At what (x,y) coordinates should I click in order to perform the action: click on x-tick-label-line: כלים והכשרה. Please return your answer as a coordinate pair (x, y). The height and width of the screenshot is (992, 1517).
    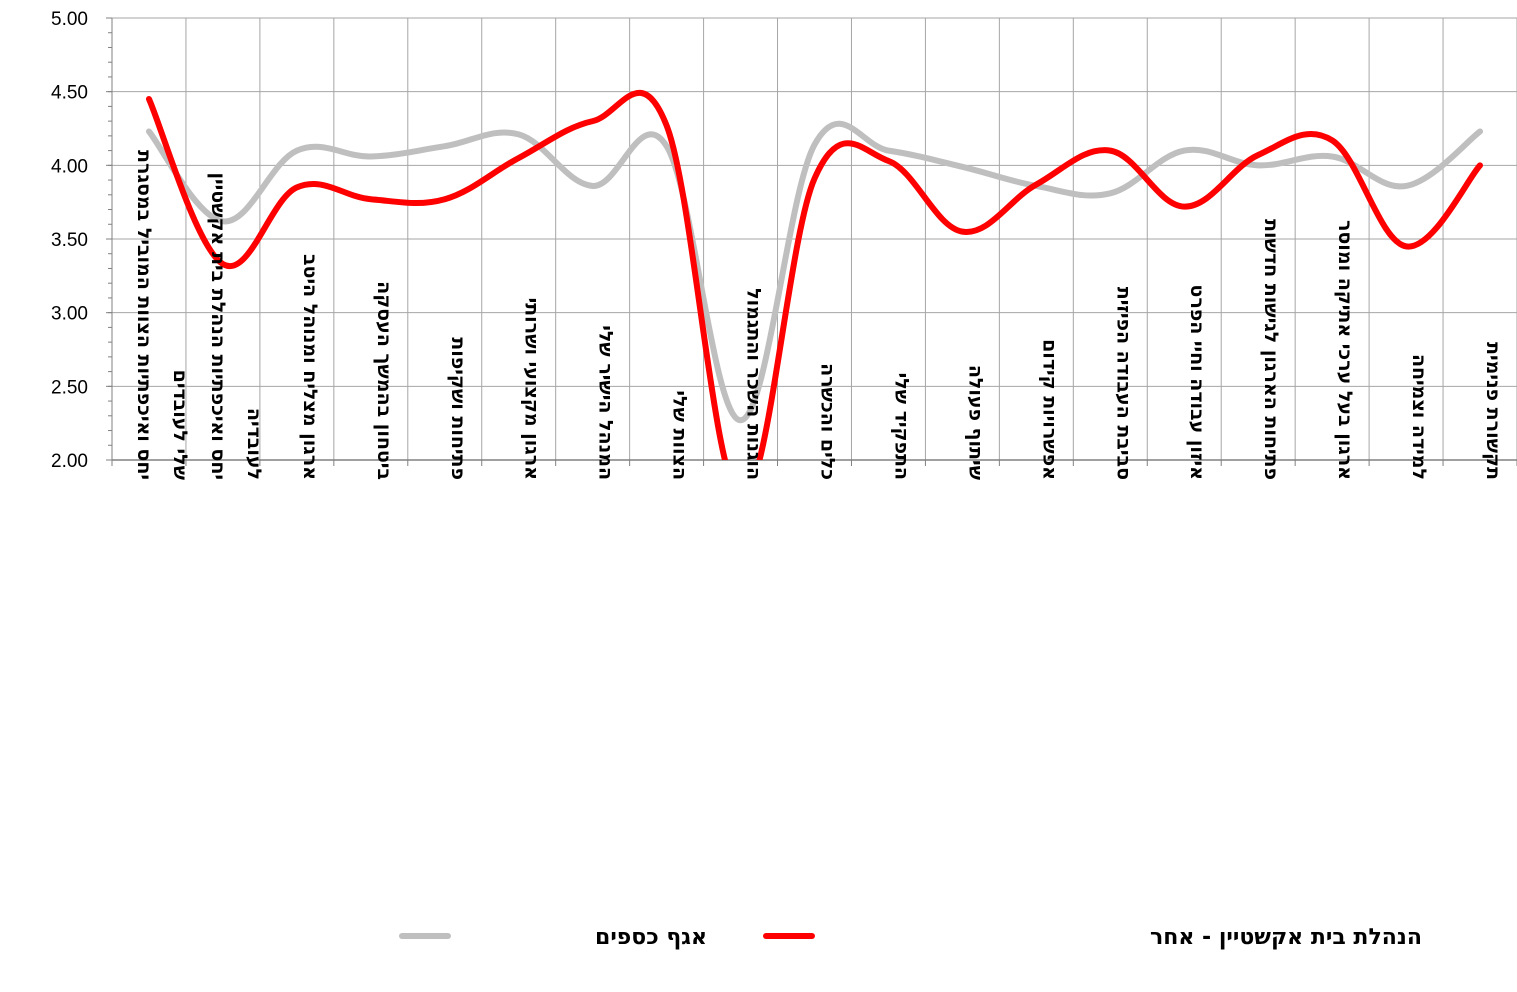
    Looking at the image, I should click on (828, 421).